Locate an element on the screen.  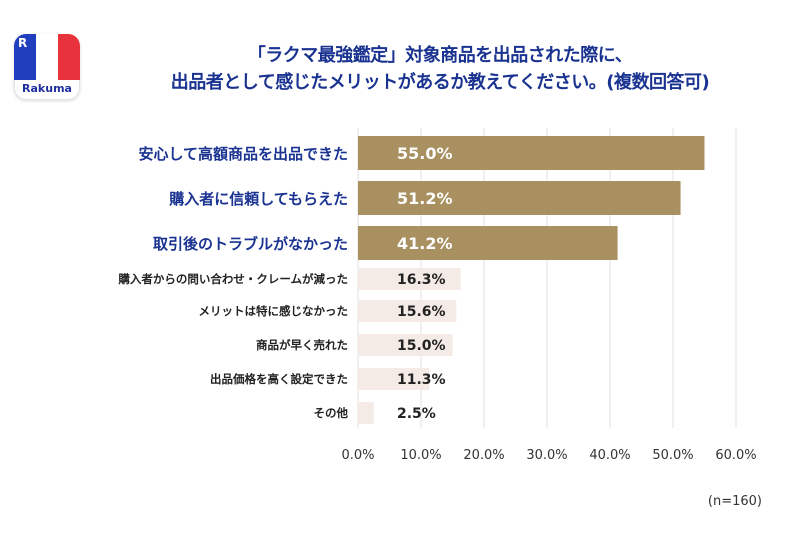
x-tick-label: 50.0% is located at coordinates (672, 455).